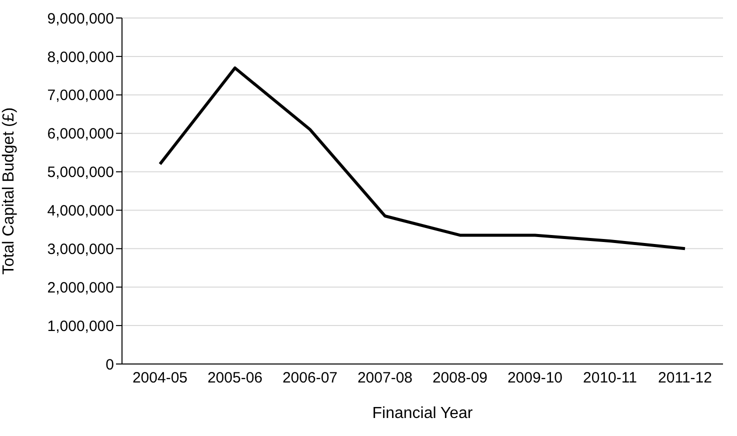  What do you see at coordinates (80, 134) in the screenshot?
I see `y-tick-label: 6,000,000` at bounding box center [80, 134].